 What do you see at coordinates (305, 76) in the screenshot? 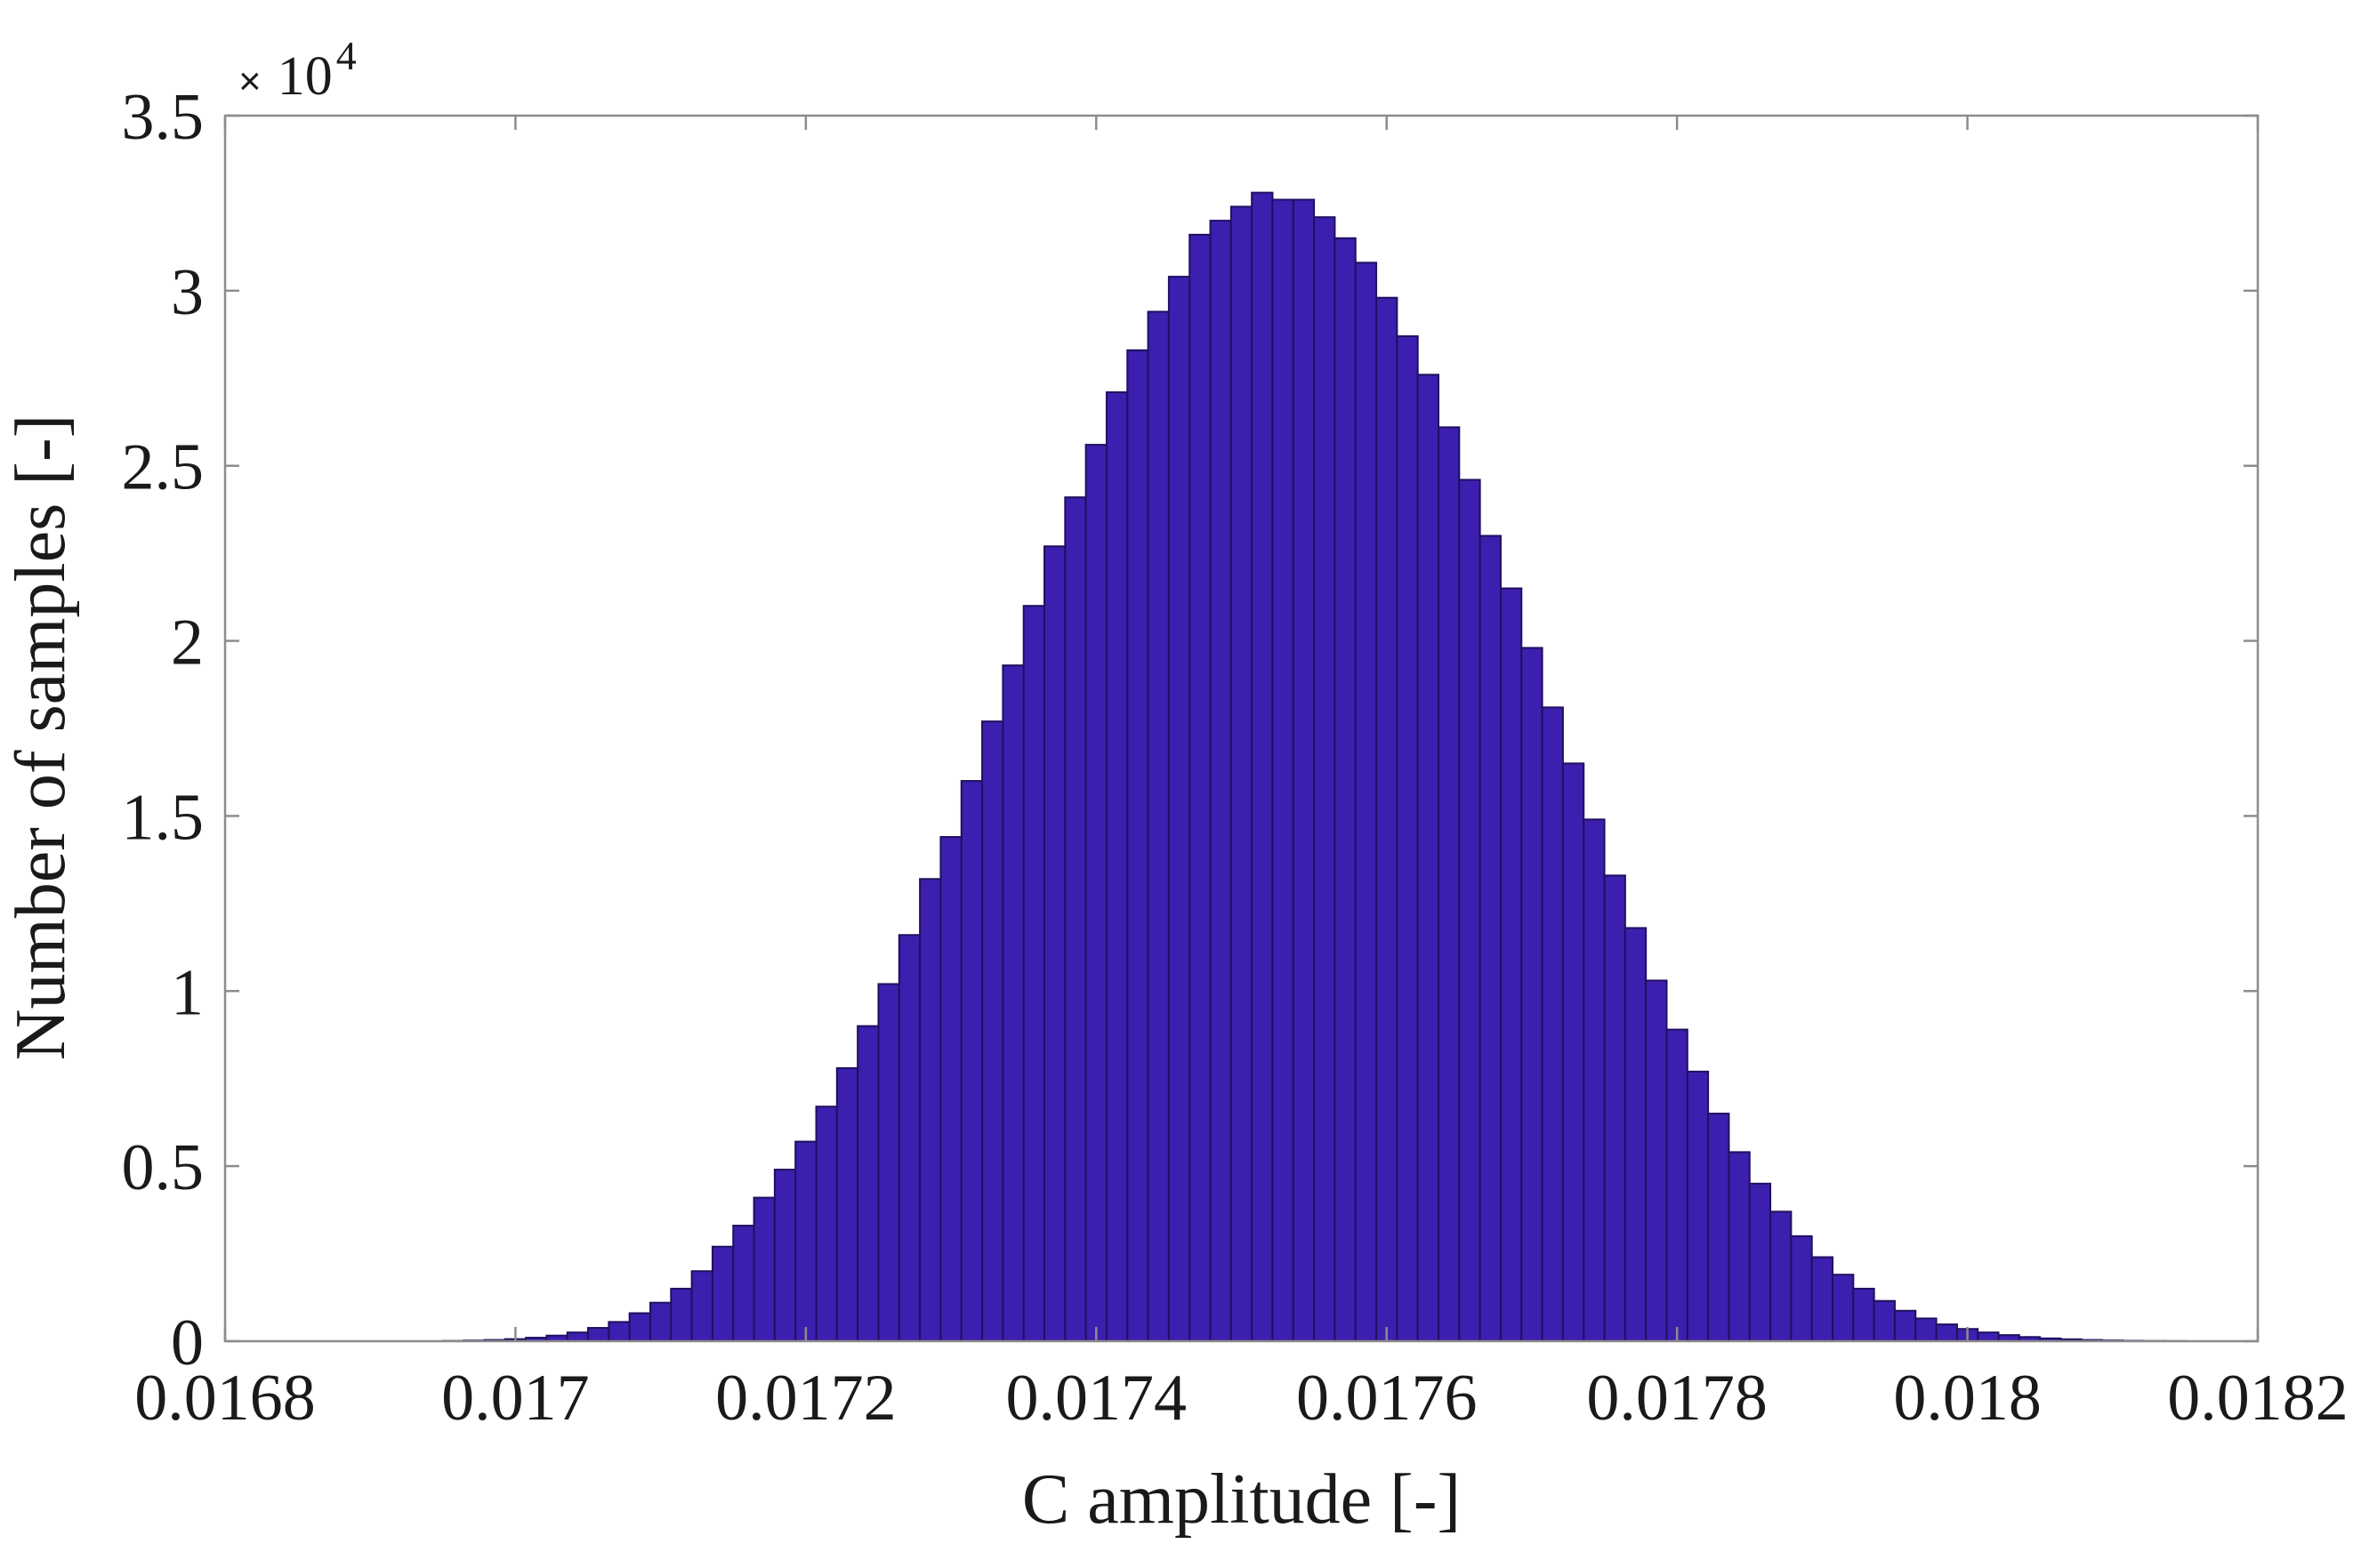
I see `exponent-base: 10` at bounding box center [305, 76].